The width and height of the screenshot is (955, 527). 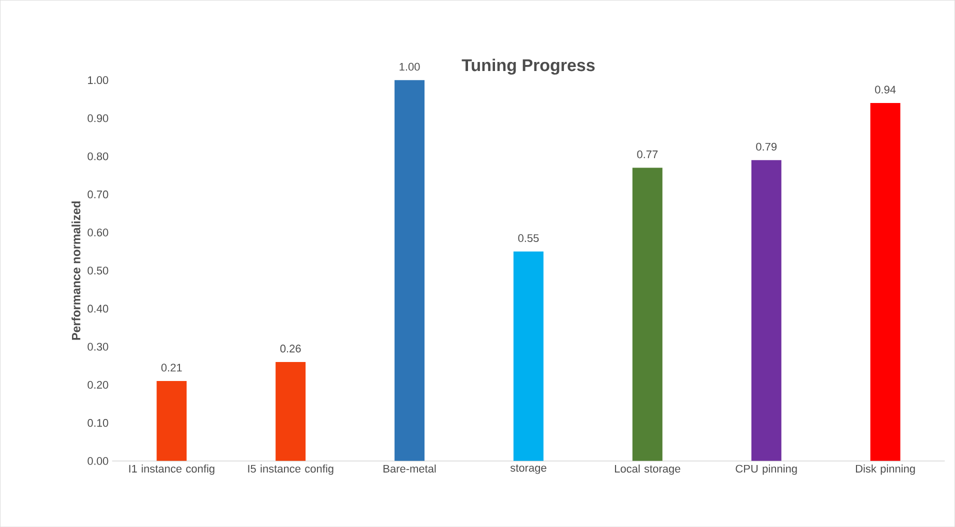 I want to click on data-label: 0.79, so click(x=766, y=146).